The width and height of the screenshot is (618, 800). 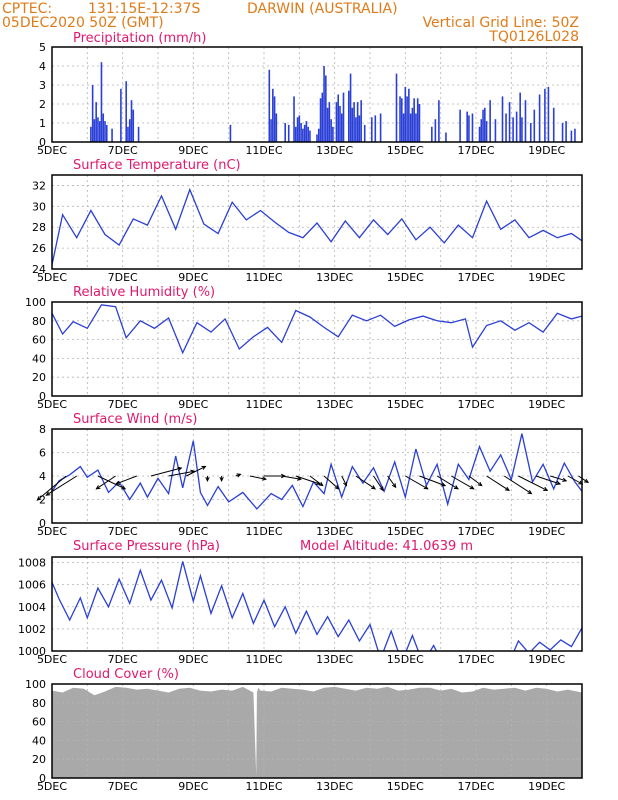 What do you see at coordinates (42, 85) in the screenshot?
I see `y-tick-label: 3` at bounding box center [42, 85].